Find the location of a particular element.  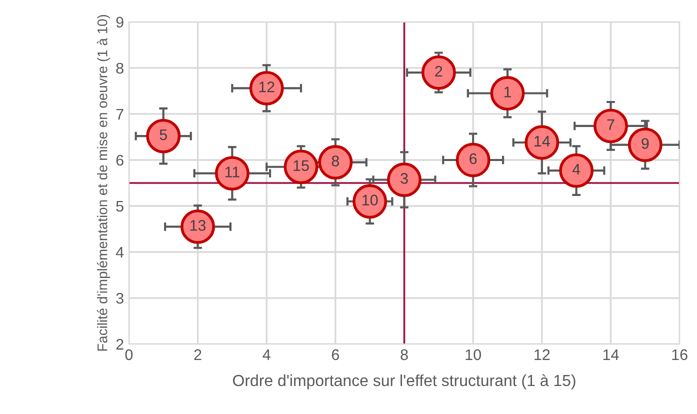

annotation: 5 is located at coordinates (163, 134).